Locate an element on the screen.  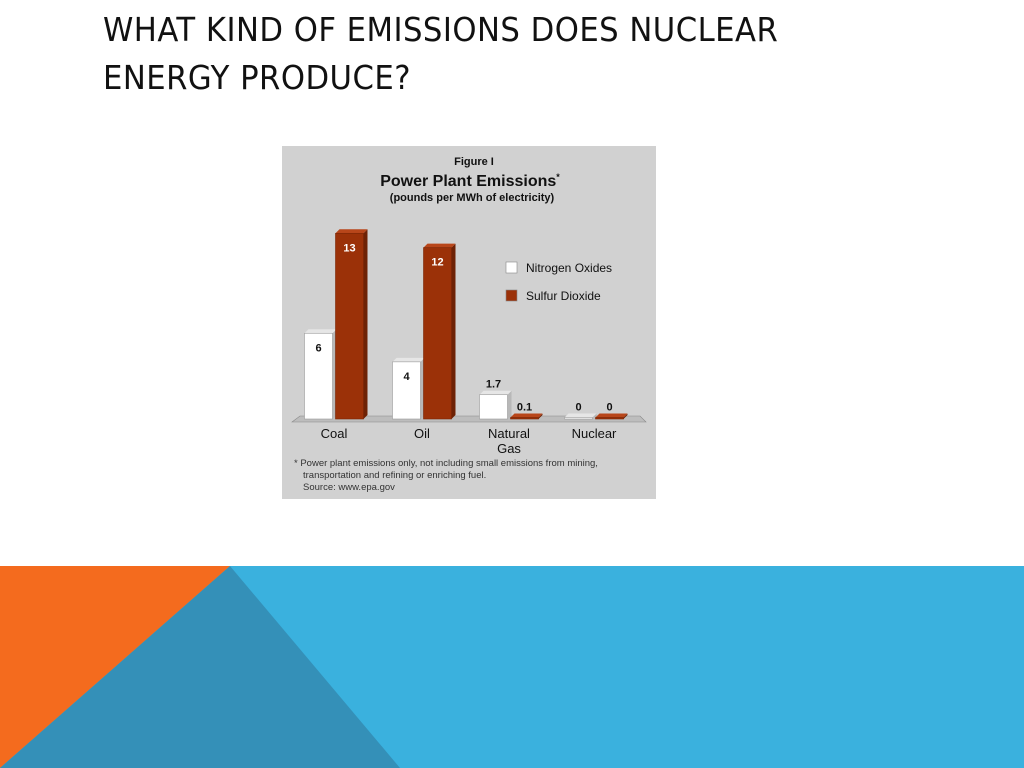
bar-oil-sulfur-dioxide: 12 is located at coordinates (439, 331).